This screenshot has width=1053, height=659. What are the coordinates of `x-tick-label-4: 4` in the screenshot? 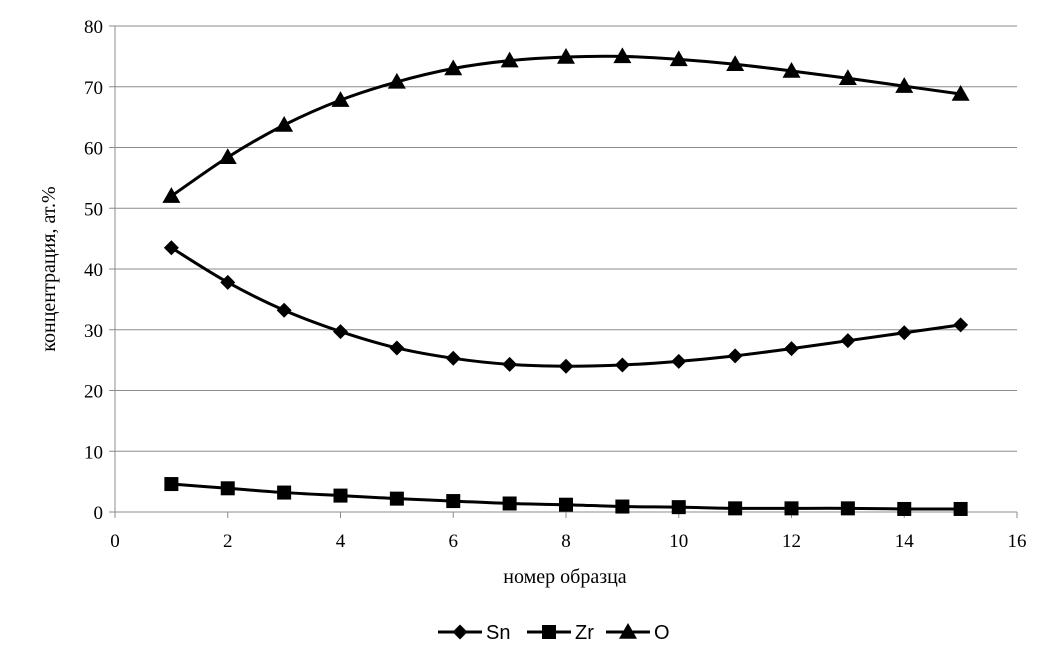 It's located at (341, 541).